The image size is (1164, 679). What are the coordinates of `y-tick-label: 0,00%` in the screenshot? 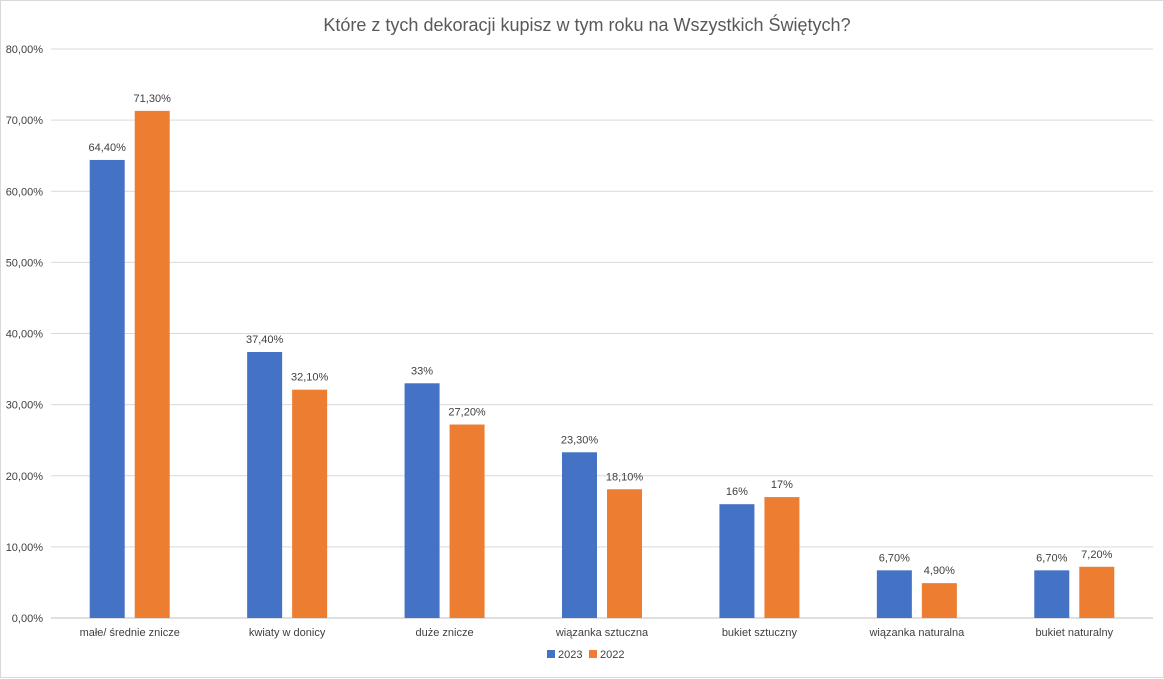 It's located at (27, 619).